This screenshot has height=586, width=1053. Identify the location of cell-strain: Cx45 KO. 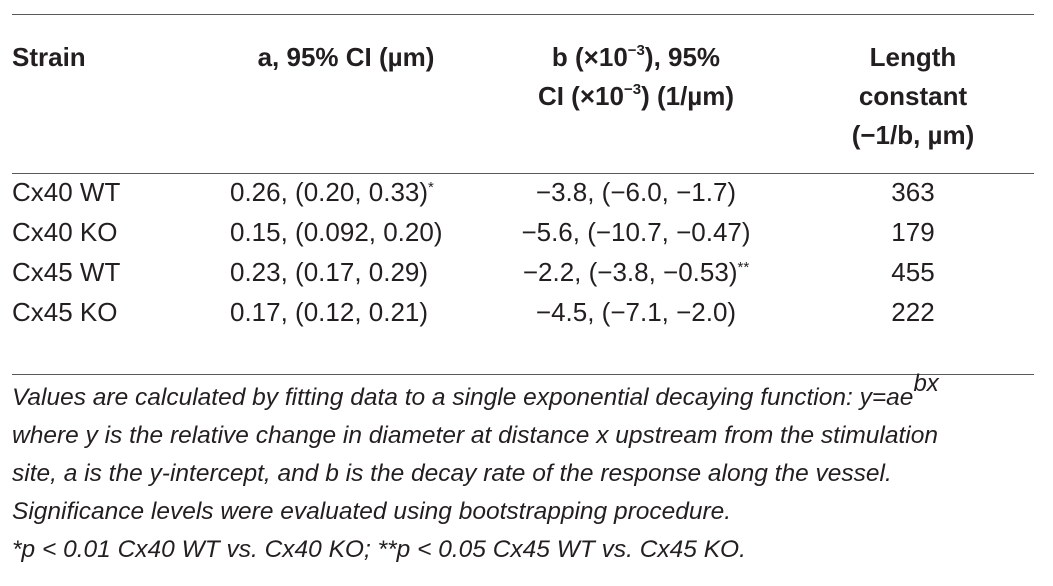
(65, 312).